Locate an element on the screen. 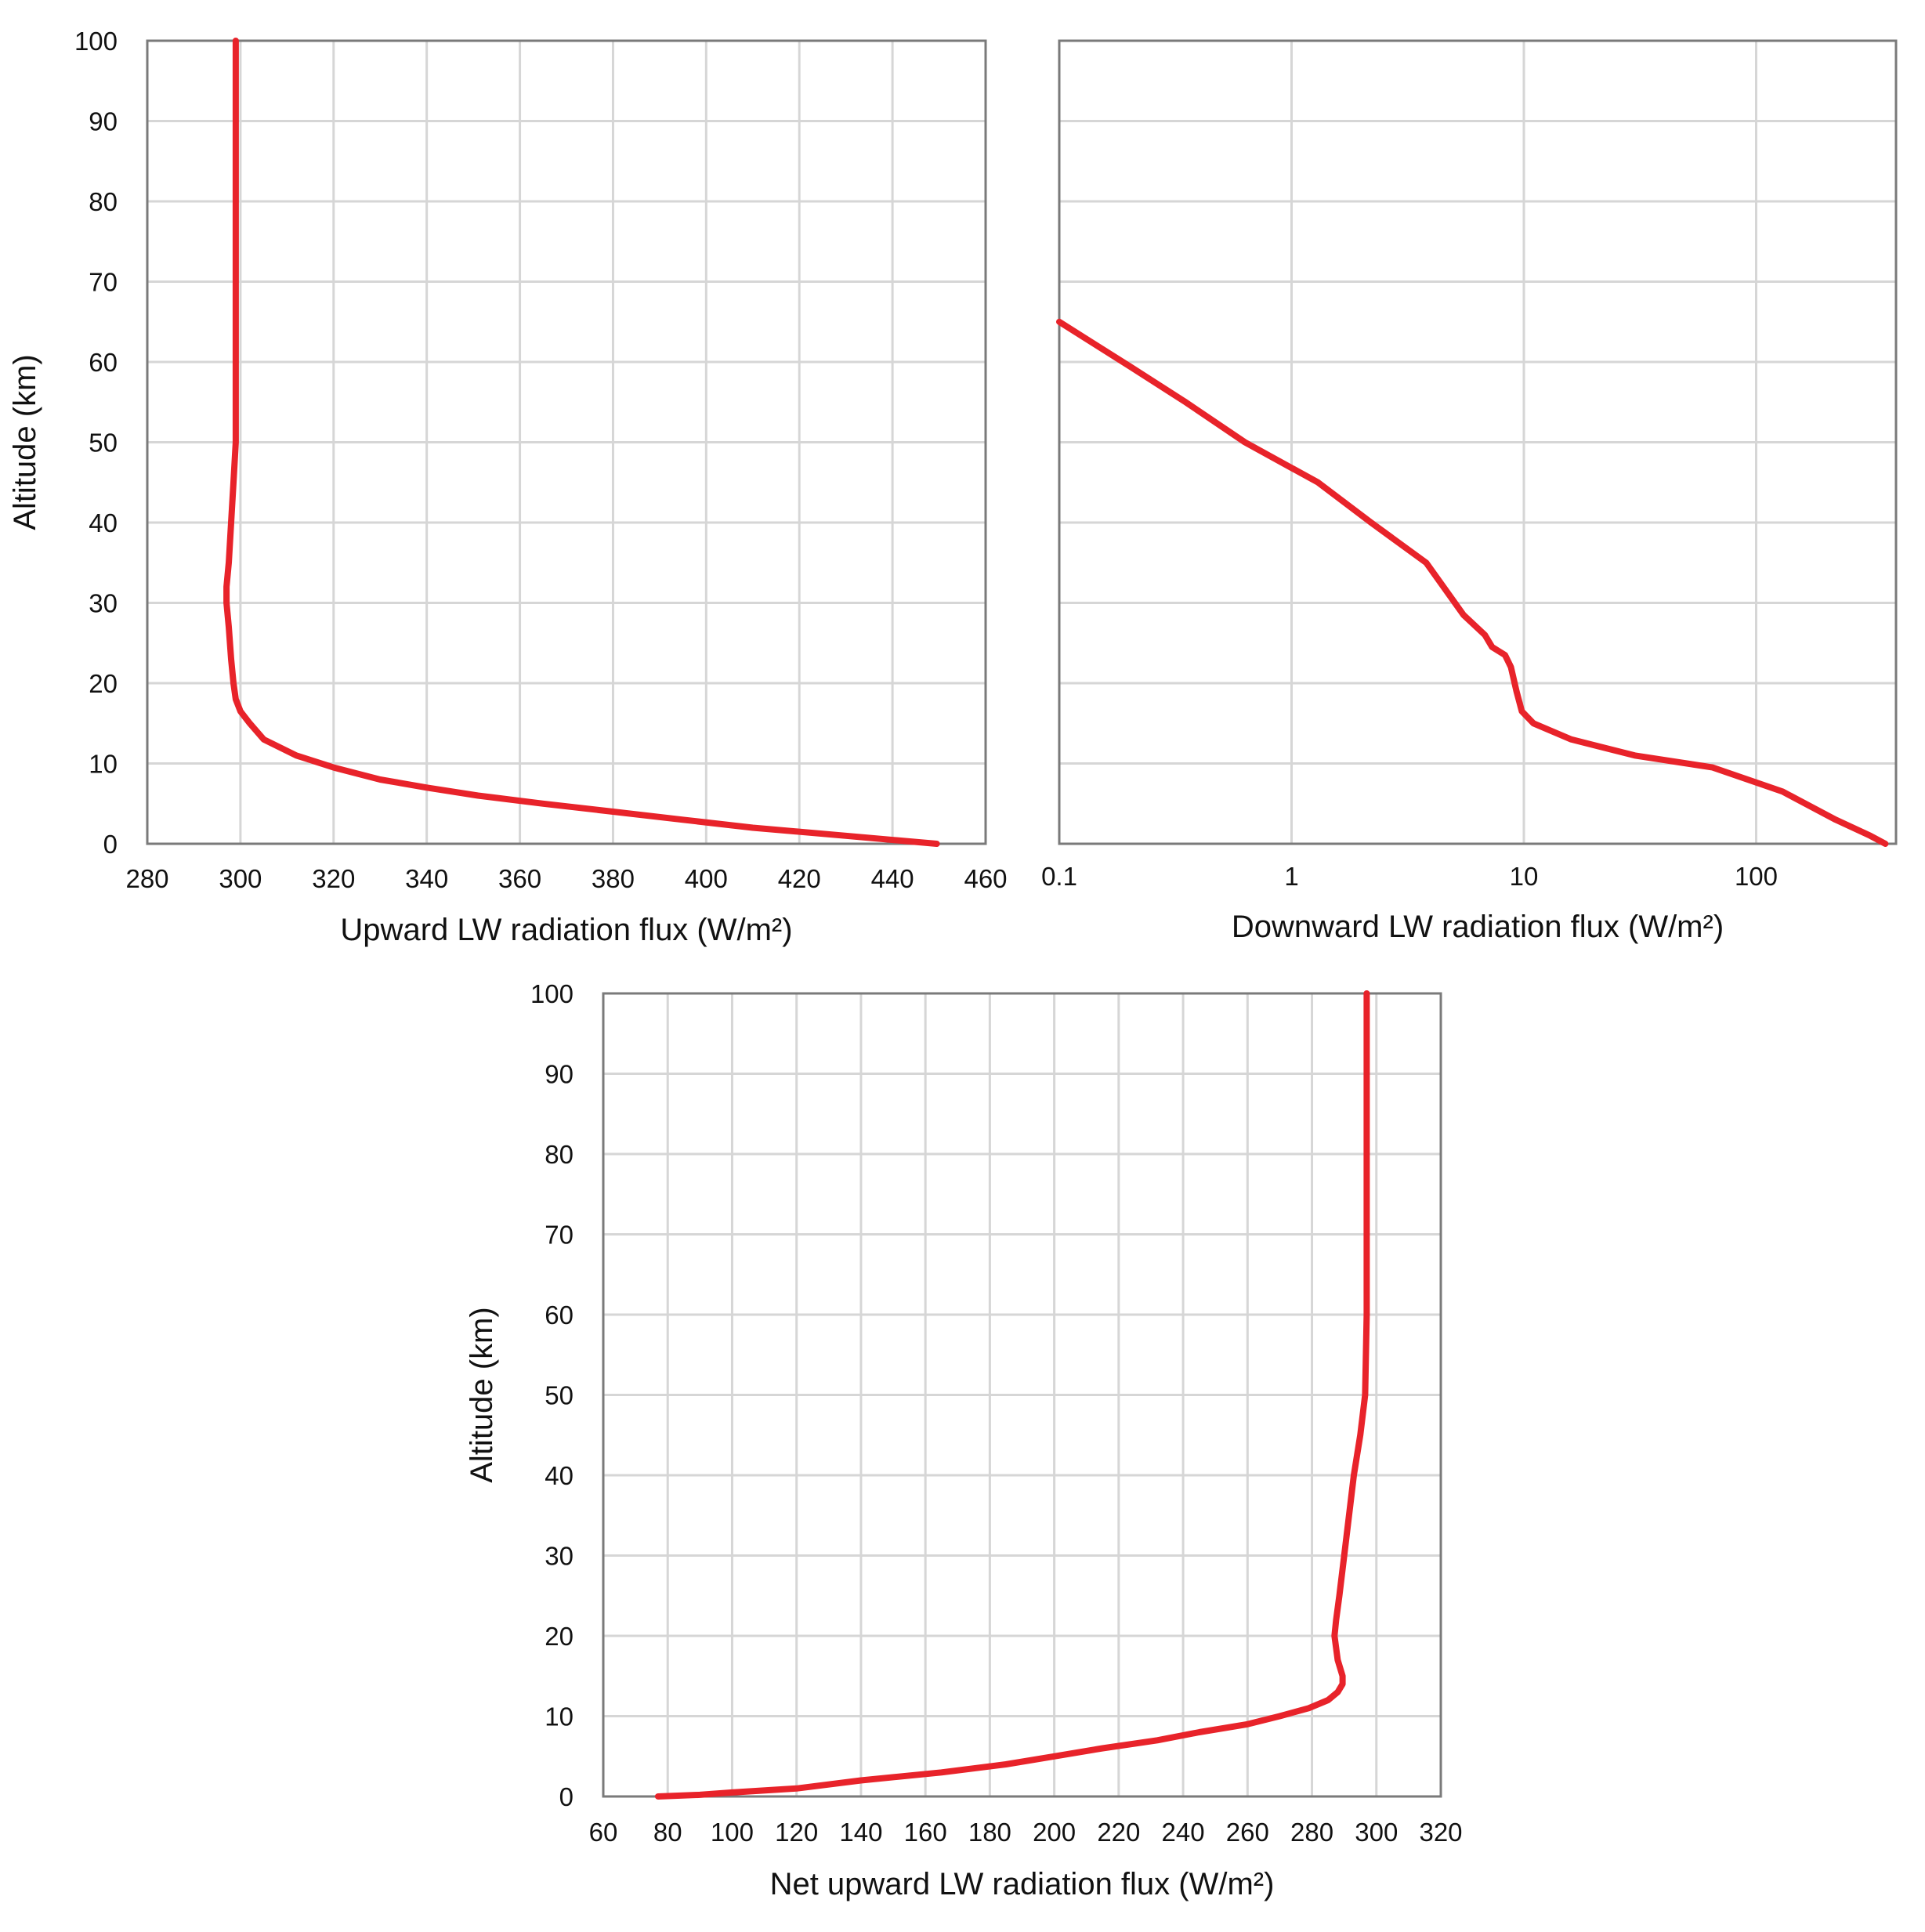 Image resolution: width=1925 pixels, height=1932 pixels. x-tick-label: 200 is located at coordinates (1054, 1833).